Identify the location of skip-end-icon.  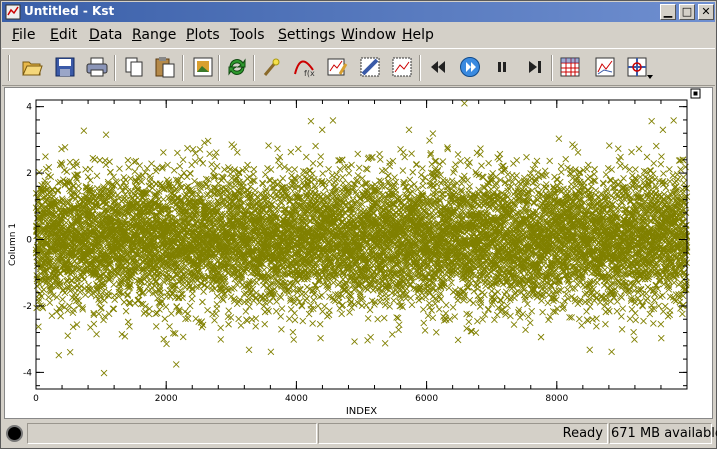
(534, 67).